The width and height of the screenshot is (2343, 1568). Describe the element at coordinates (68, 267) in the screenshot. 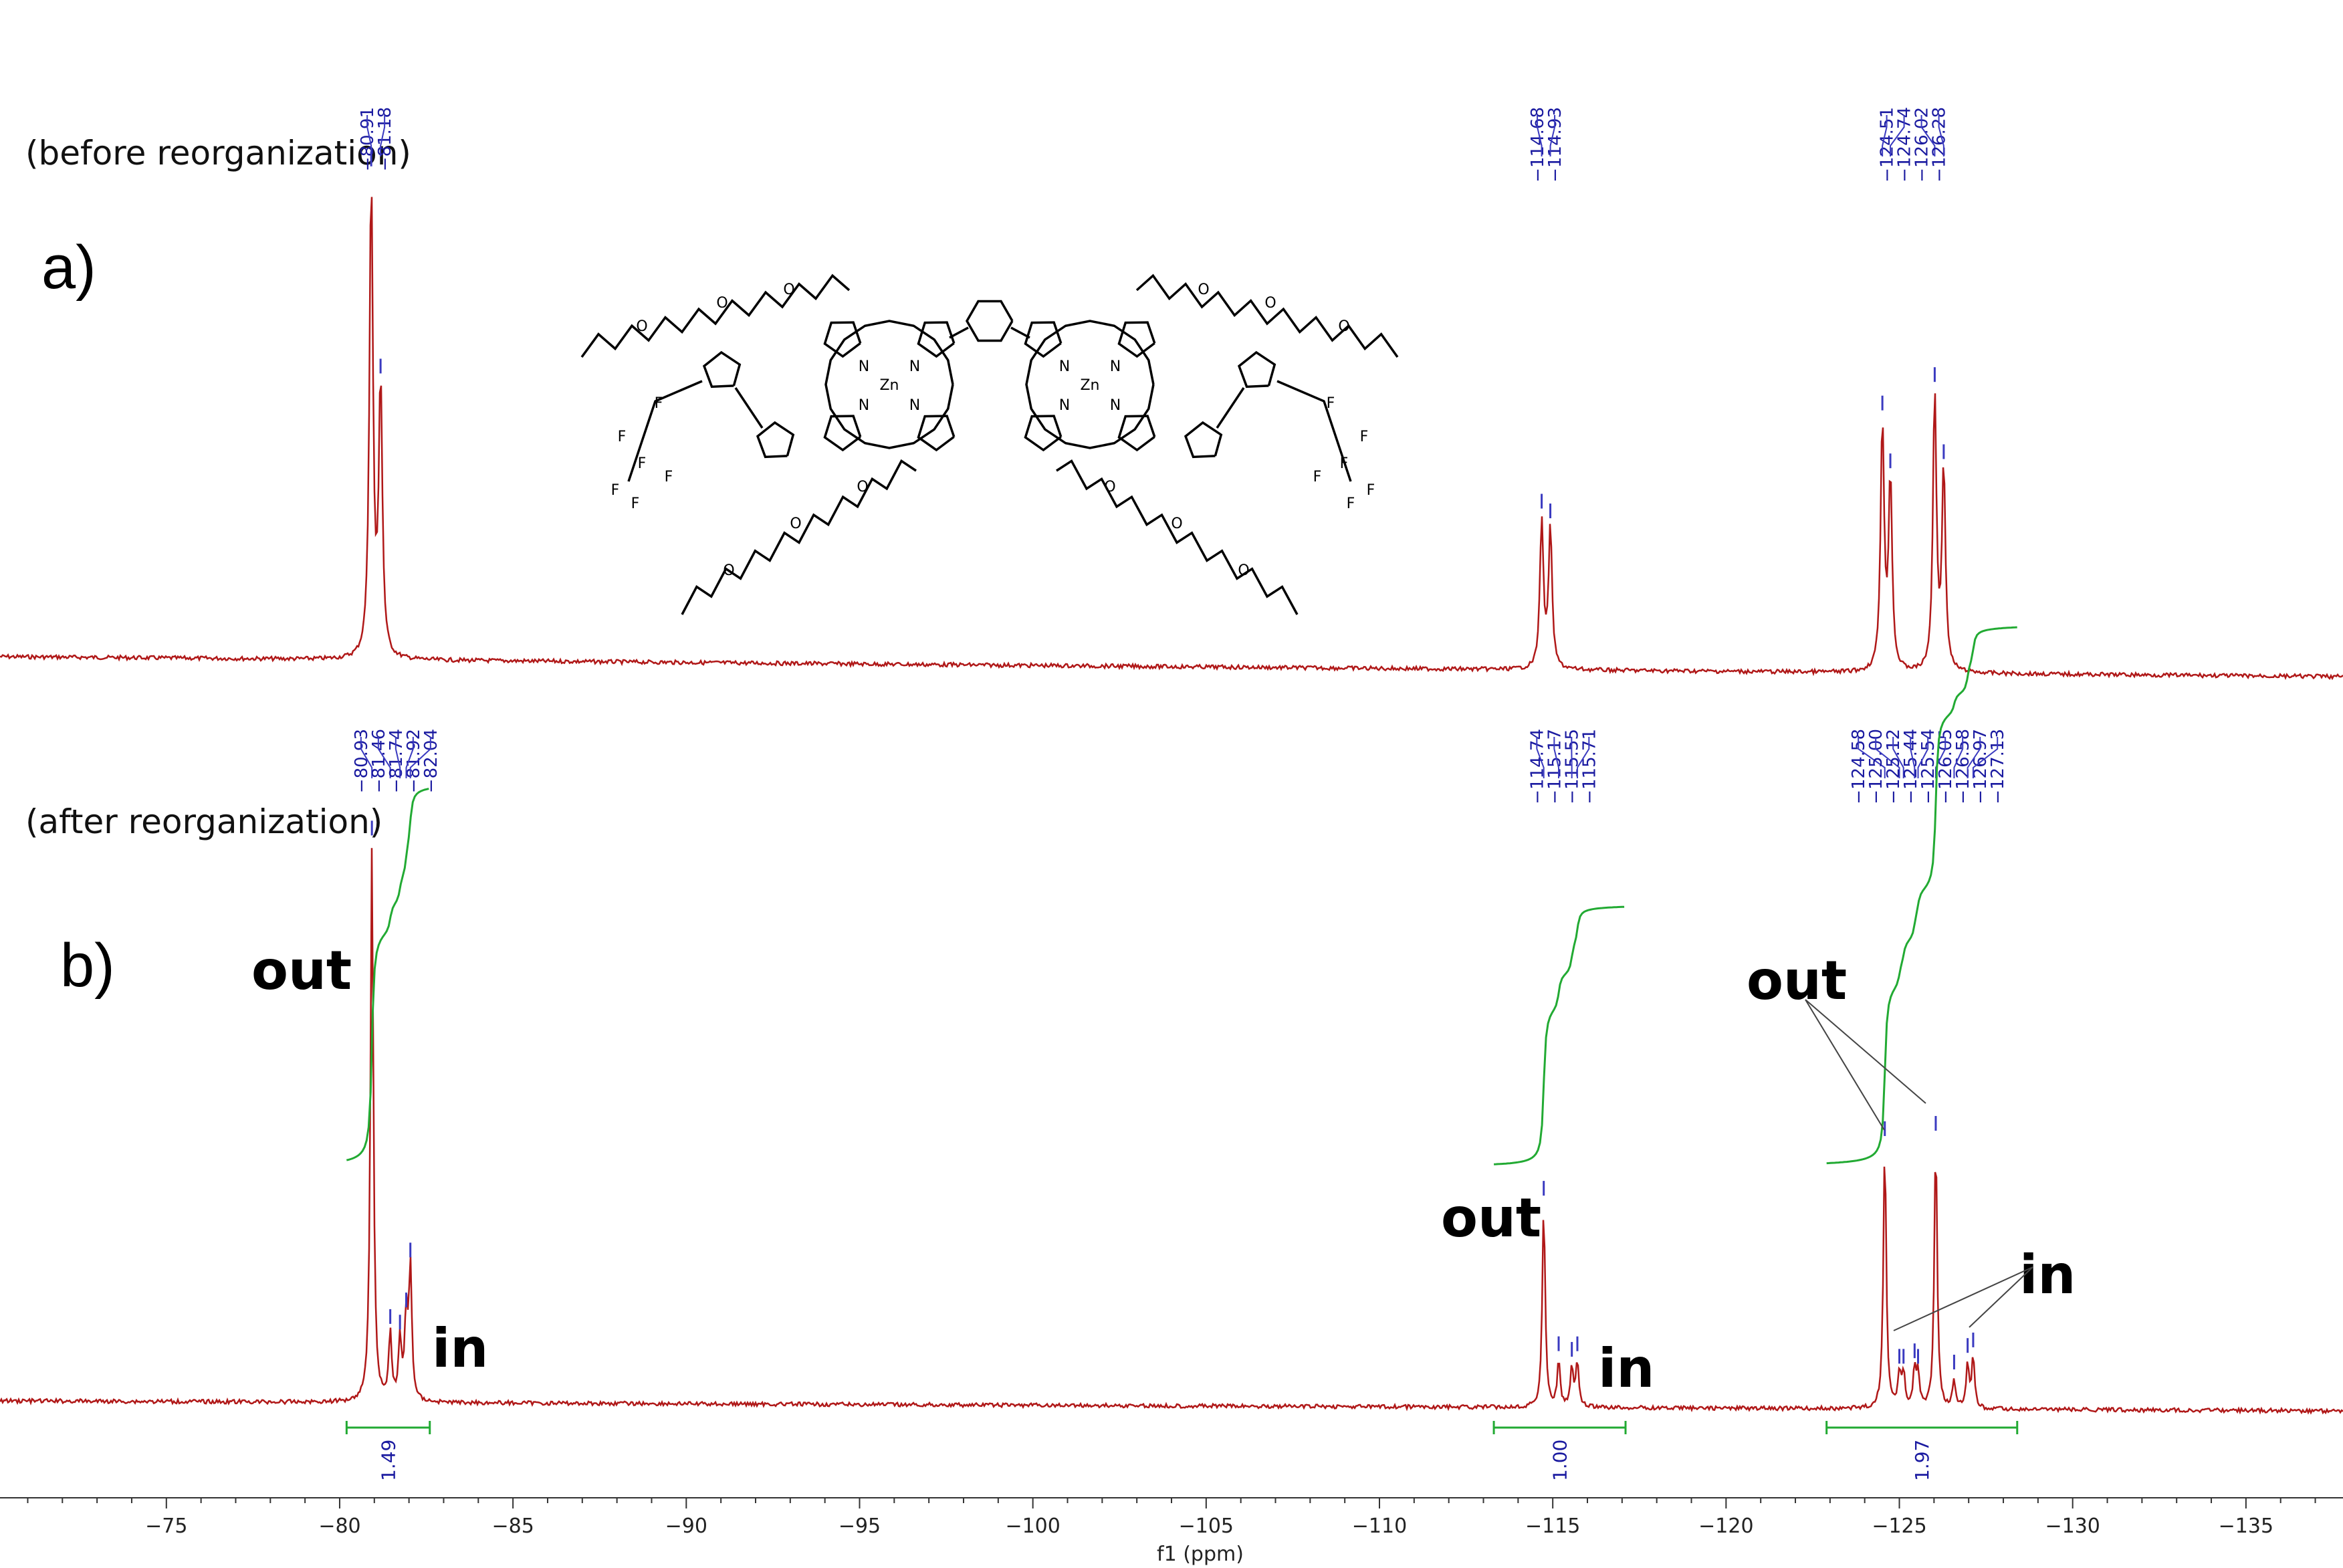

I see `panel-a-label: a)` at that location.